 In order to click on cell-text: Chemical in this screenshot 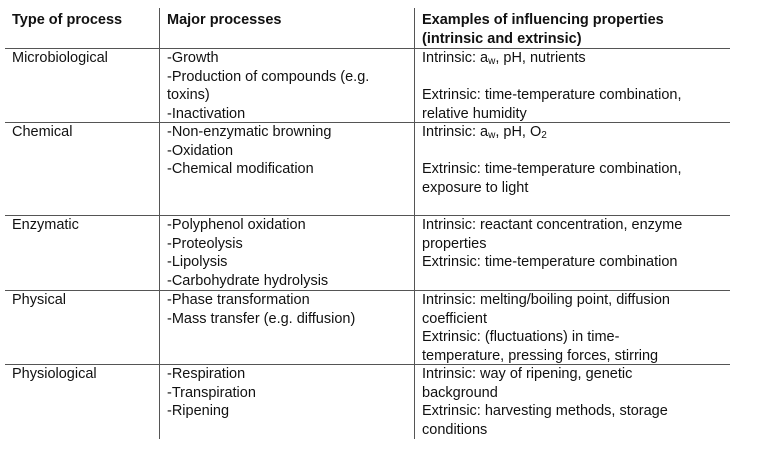, I will do `click(42, 132)`.